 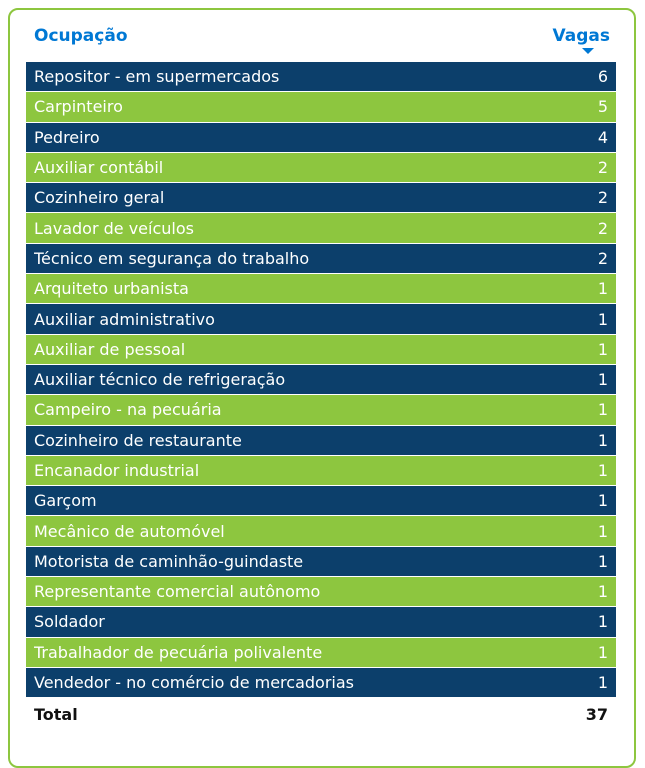 What do you see at coordinates (321, 440) in the screenshot?
I see `table-row: Cozinheiro de restaurante 1` at bounding box center [321, 440].